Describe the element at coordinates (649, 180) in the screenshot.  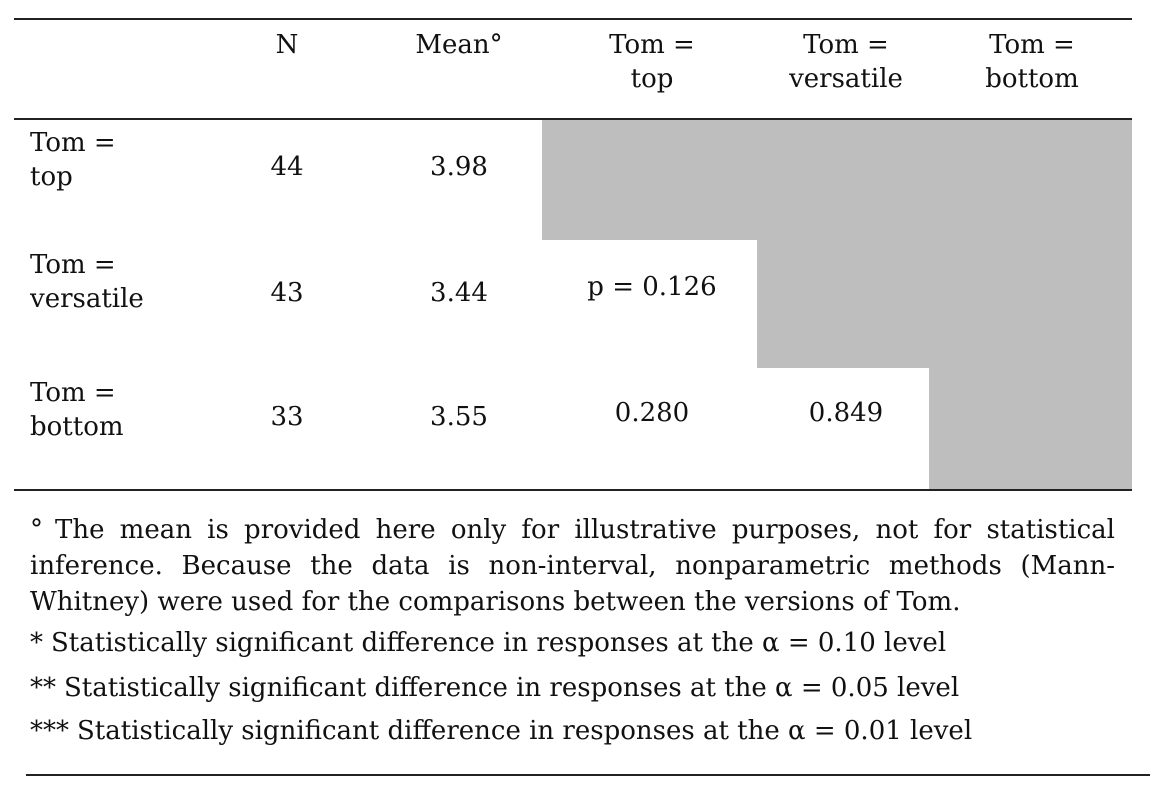
I see `empty-cell-top-top` at that location.